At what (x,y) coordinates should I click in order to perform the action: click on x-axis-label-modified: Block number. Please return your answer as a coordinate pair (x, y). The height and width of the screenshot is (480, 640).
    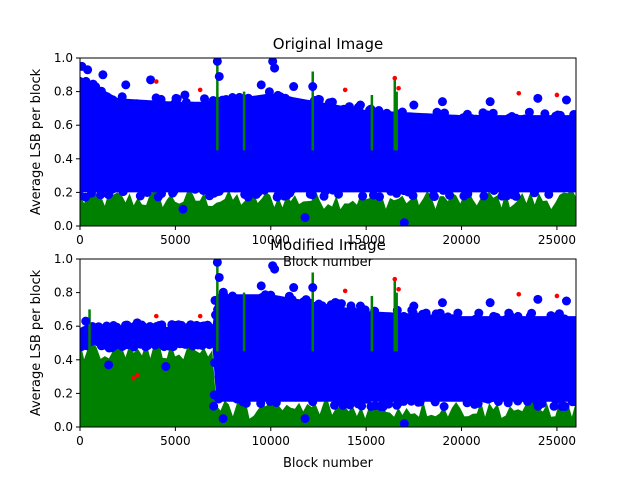
    Looking at the image, I should click on (328, 463).